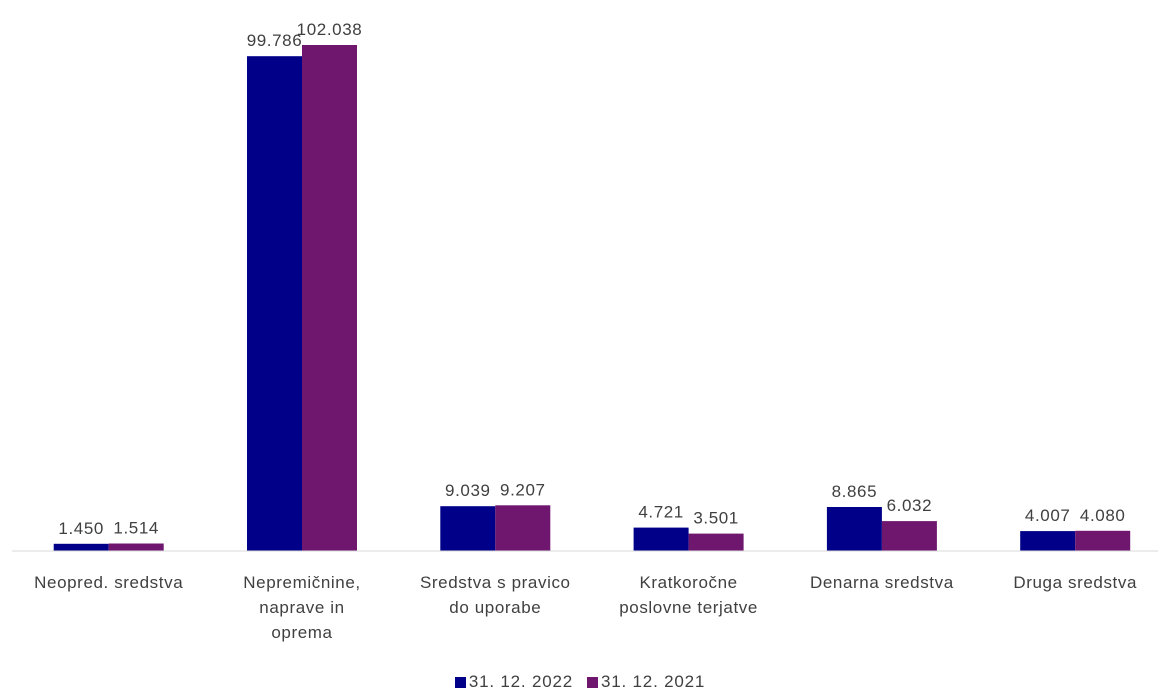  Describe the element at coordinates (653, 681) in the screenshot. I see `legend-label-2021: 31. 12. 2021` at that location.